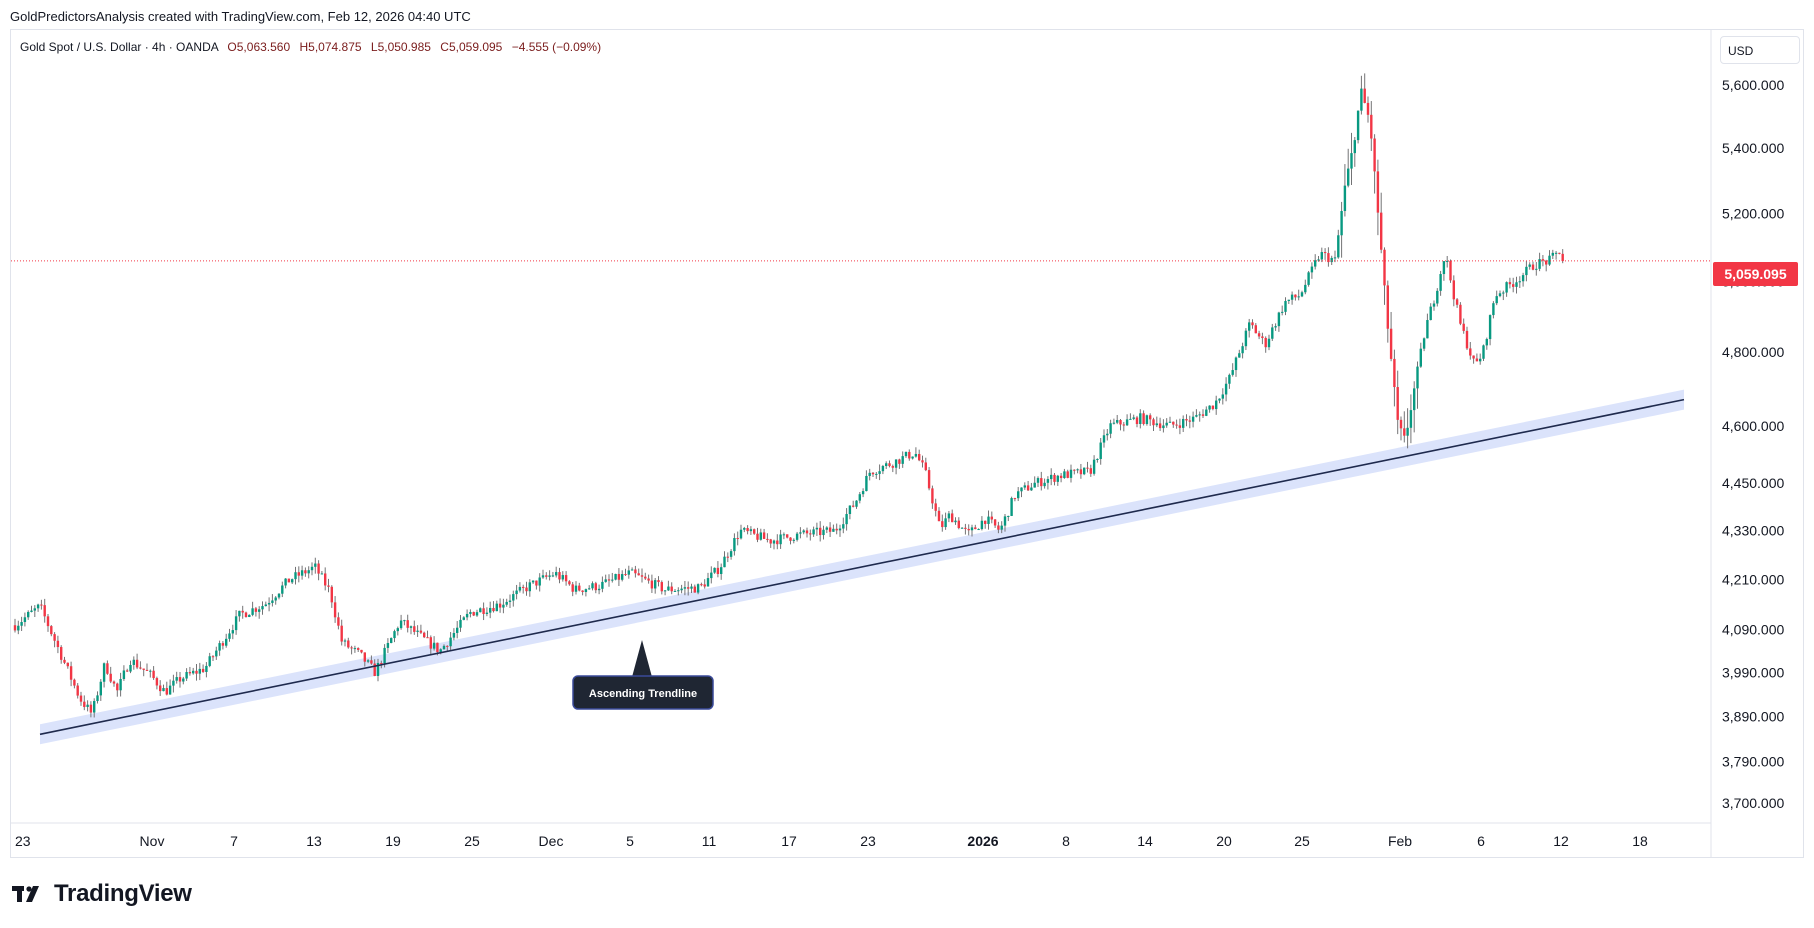 The width and height of the screenshot is (1814, 928). Describe the element at coordinates (25, 894) in the screenshot. I see `tradingview-logo-icon` at that location.